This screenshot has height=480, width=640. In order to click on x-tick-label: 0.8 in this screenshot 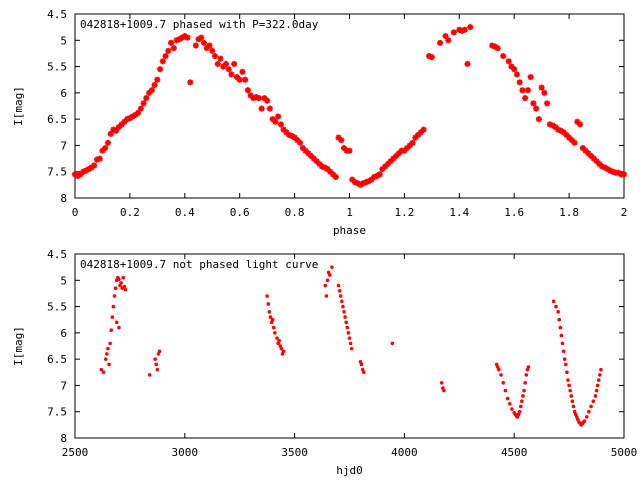, I will do `click(295, 212)`.